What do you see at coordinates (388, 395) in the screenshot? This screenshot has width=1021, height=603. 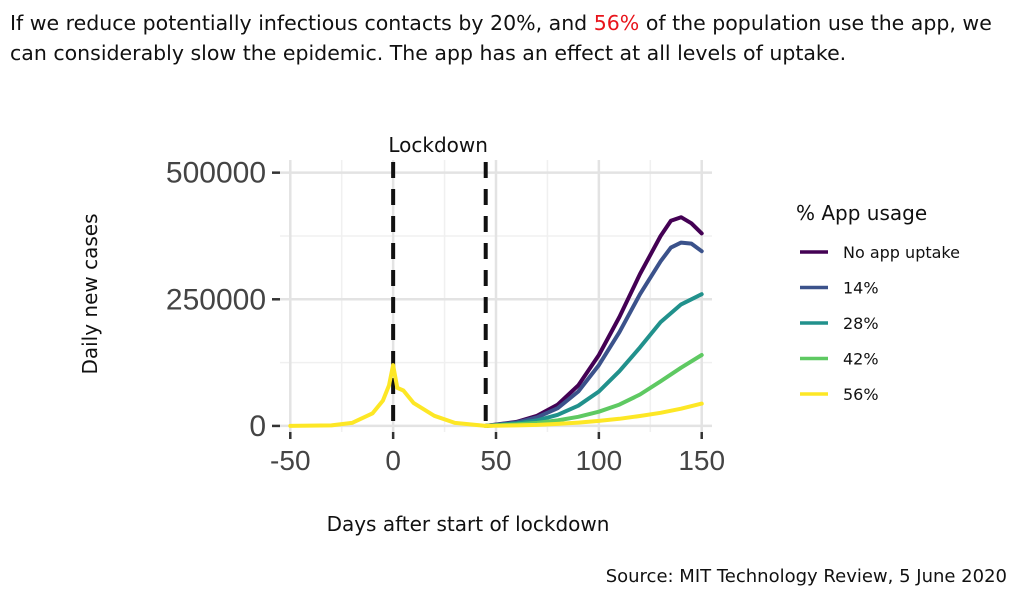 I see `series-line-shared-trajectory` at bounding box center [388, 395].